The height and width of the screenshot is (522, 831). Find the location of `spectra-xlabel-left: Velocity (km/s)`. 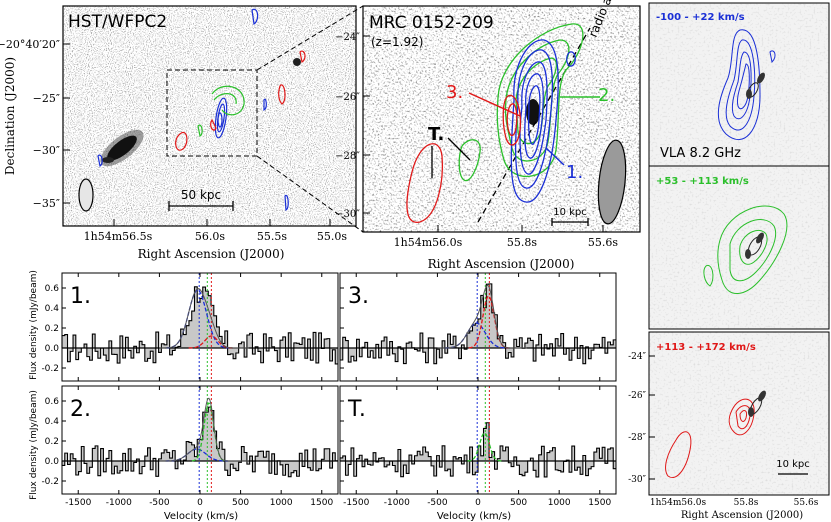

spectra-xlabel-left: Velocity (km/s) is located at coordinates (201, 516).